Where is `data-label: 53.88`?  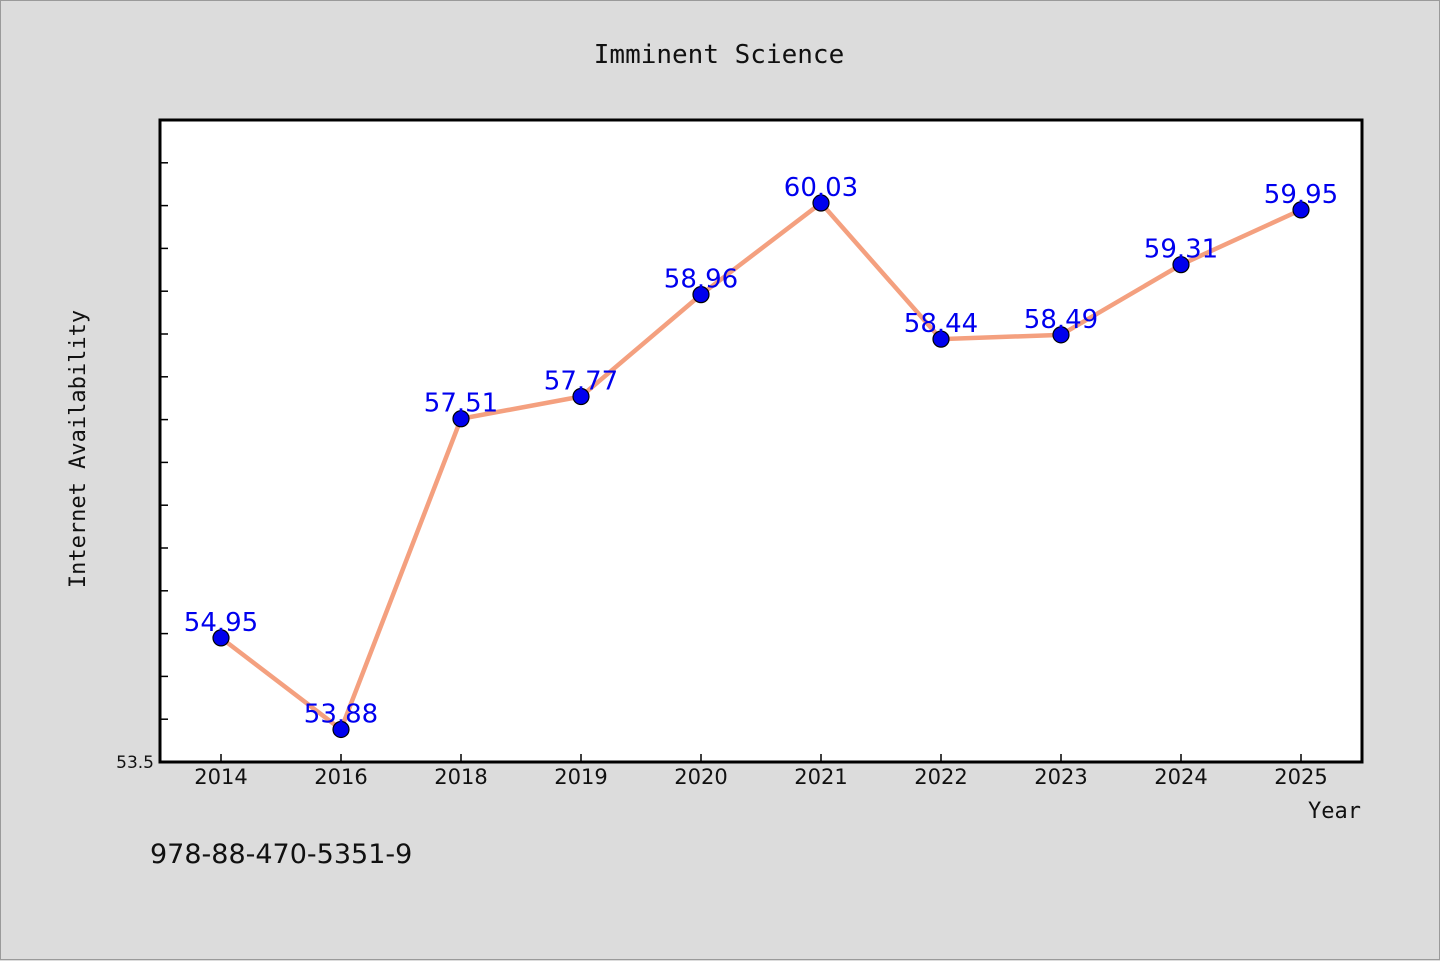
data-label: 53.88 is located at coordinates (341, 714).